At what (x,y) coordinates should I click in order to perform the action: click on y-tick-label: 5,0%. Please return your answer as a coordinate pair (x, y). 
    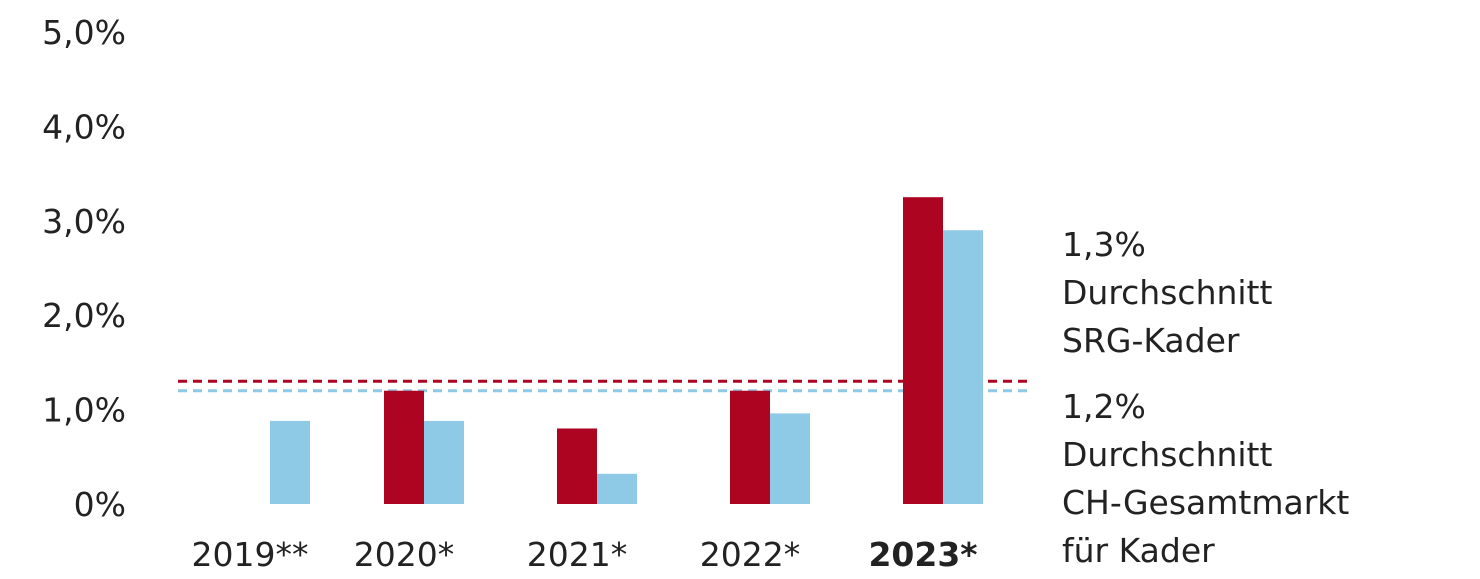
    Looking at the image, I should click on (84, 32).